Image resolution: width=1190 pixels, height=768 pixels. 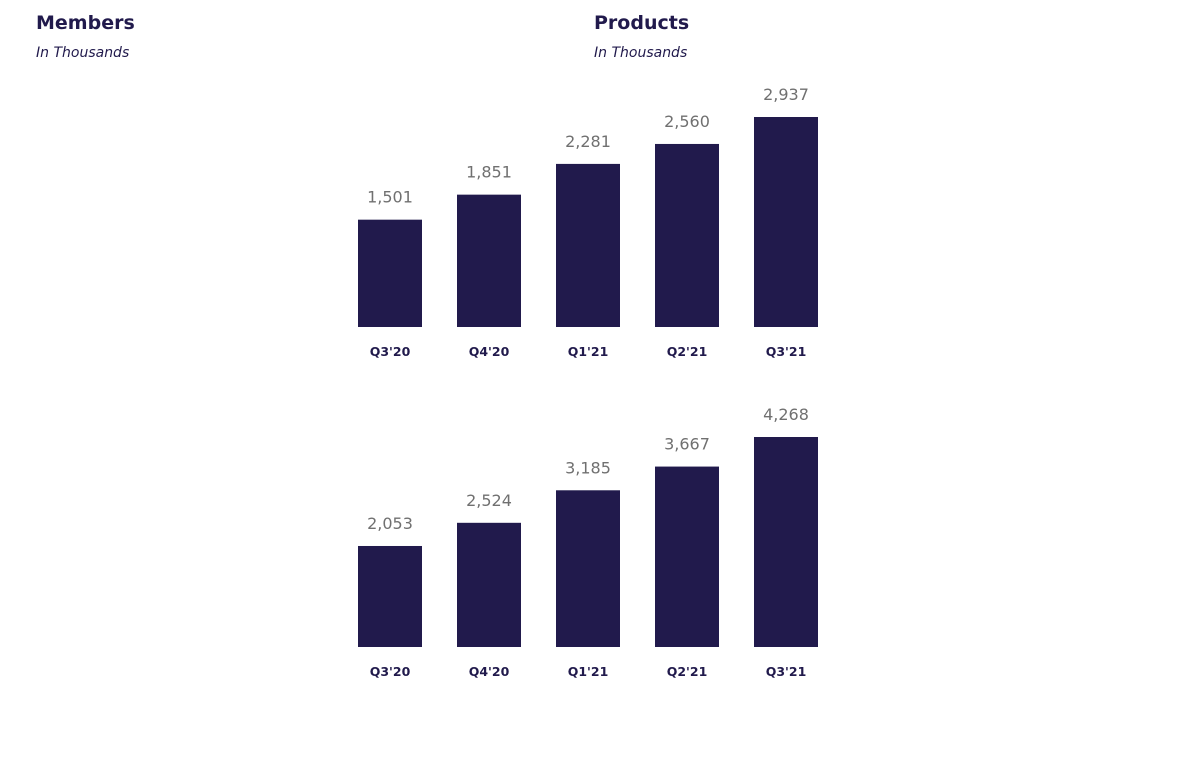 What do you see at coordinates (687, 444) in the screenshot?
I see `value-label: 3,667` at bounding box center [687, 444].